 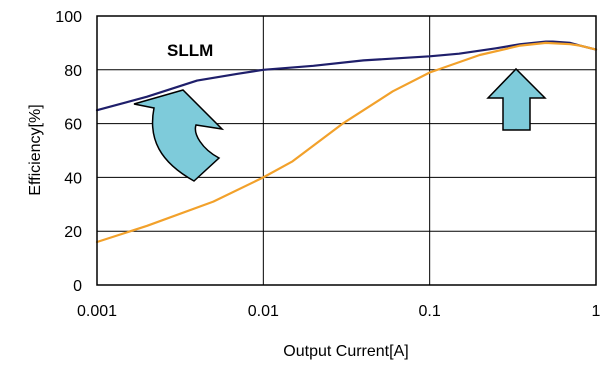 I want to click on x-tick-label-1: 0.01, so click(x=263, y=311).